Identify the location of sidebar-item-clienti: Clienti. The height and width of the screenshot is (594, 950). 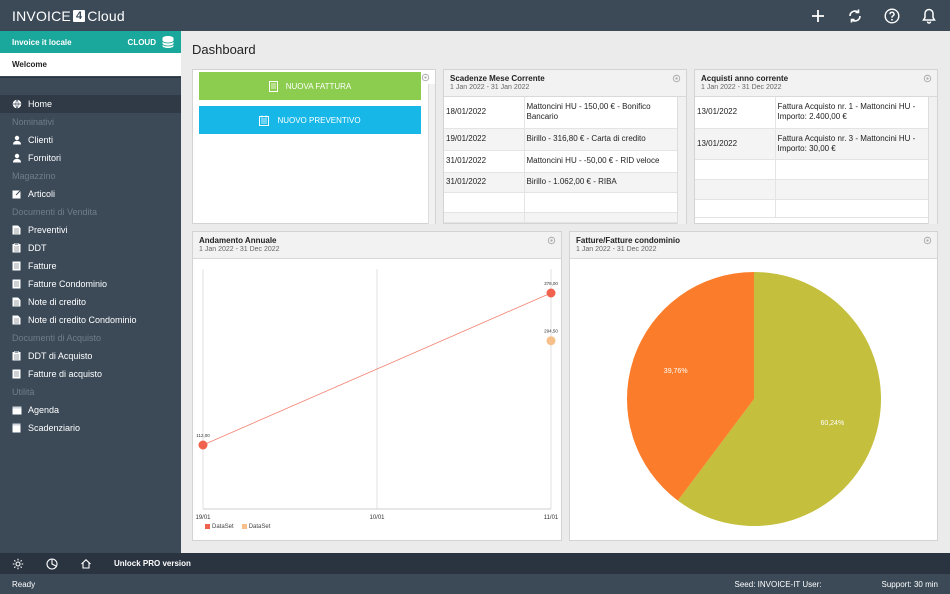
(90, 140).